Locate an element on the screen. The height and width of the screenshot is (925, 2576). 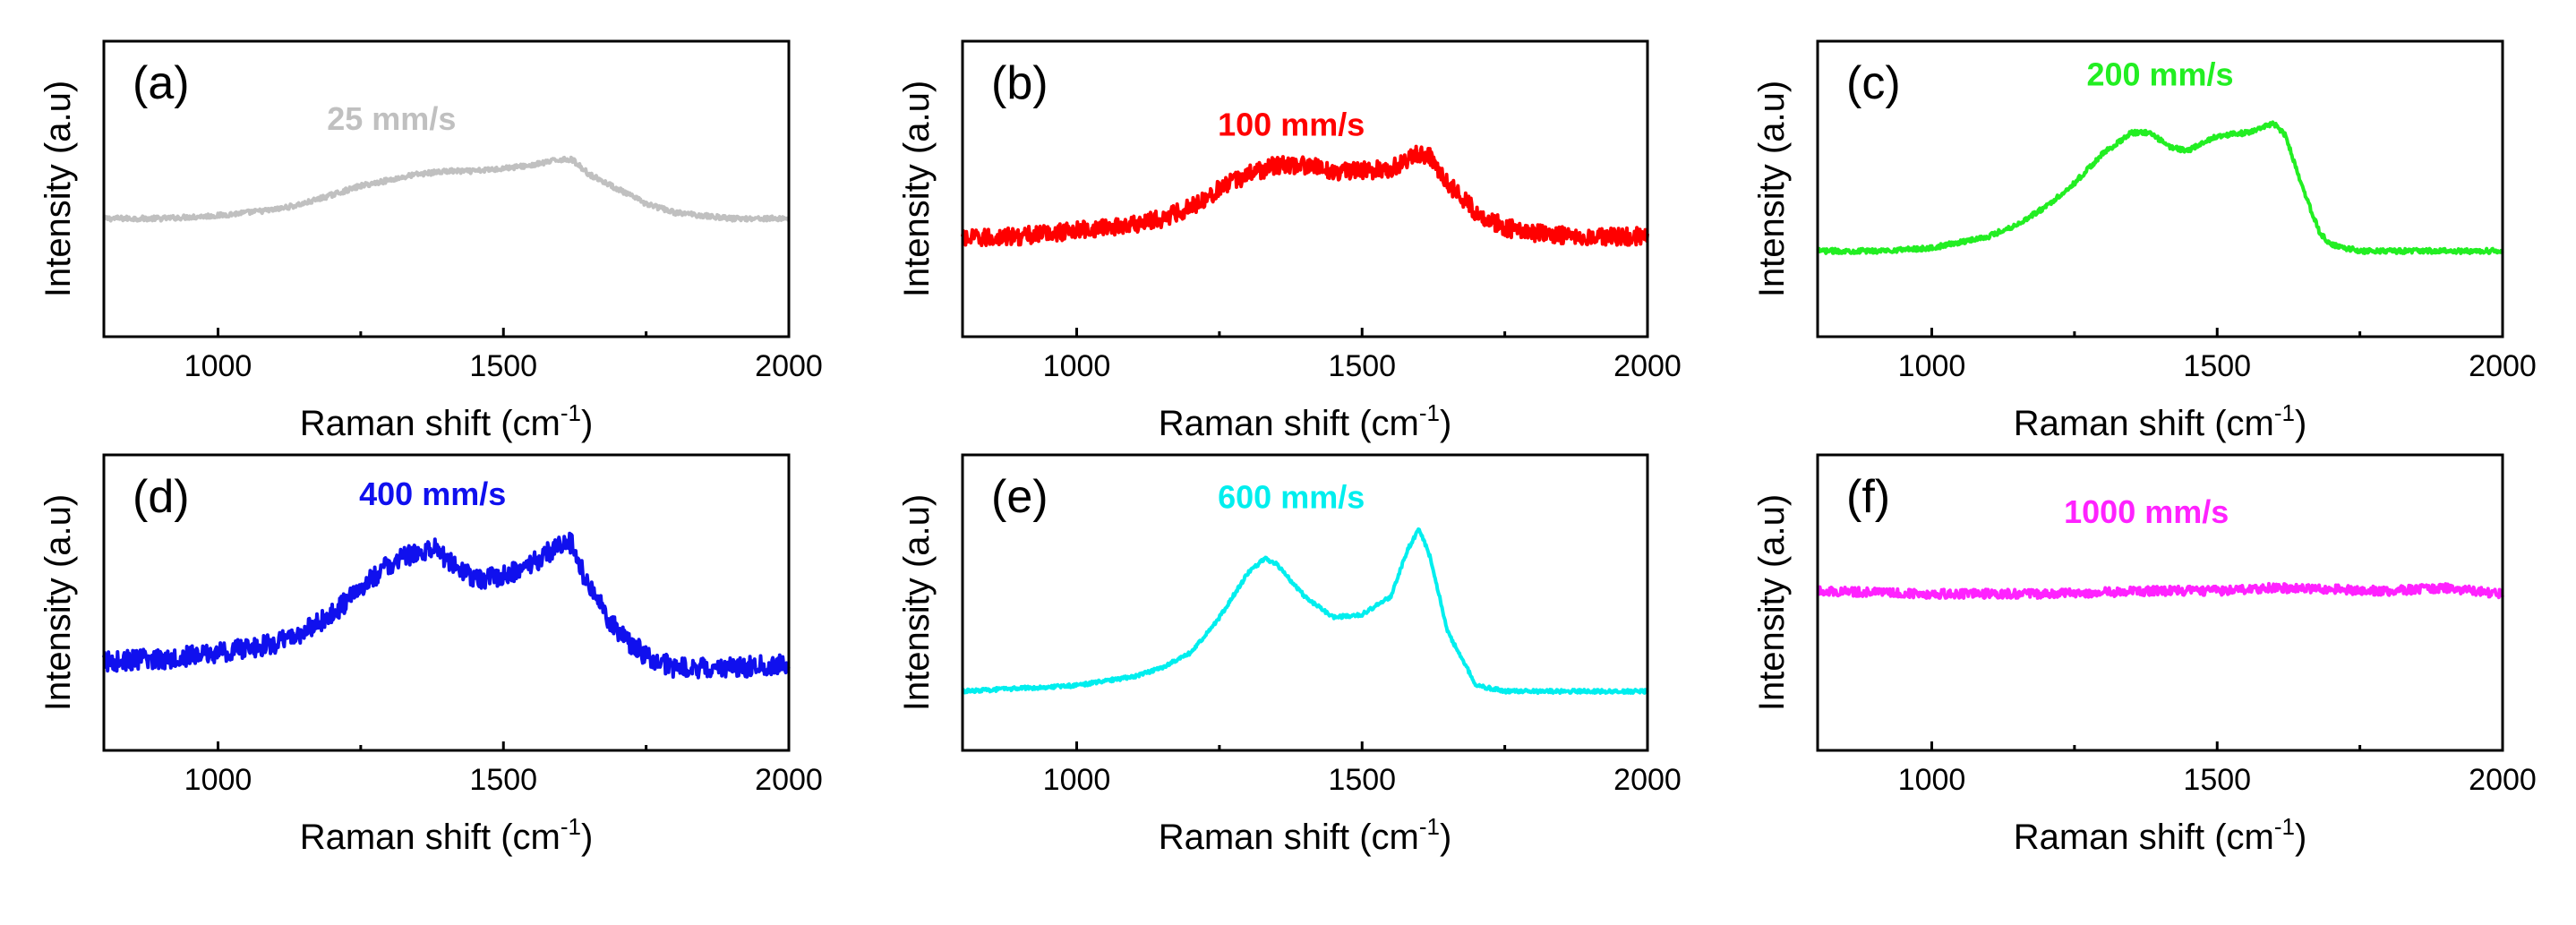
spectrum-line-f is located at coordinates (2160, 590).